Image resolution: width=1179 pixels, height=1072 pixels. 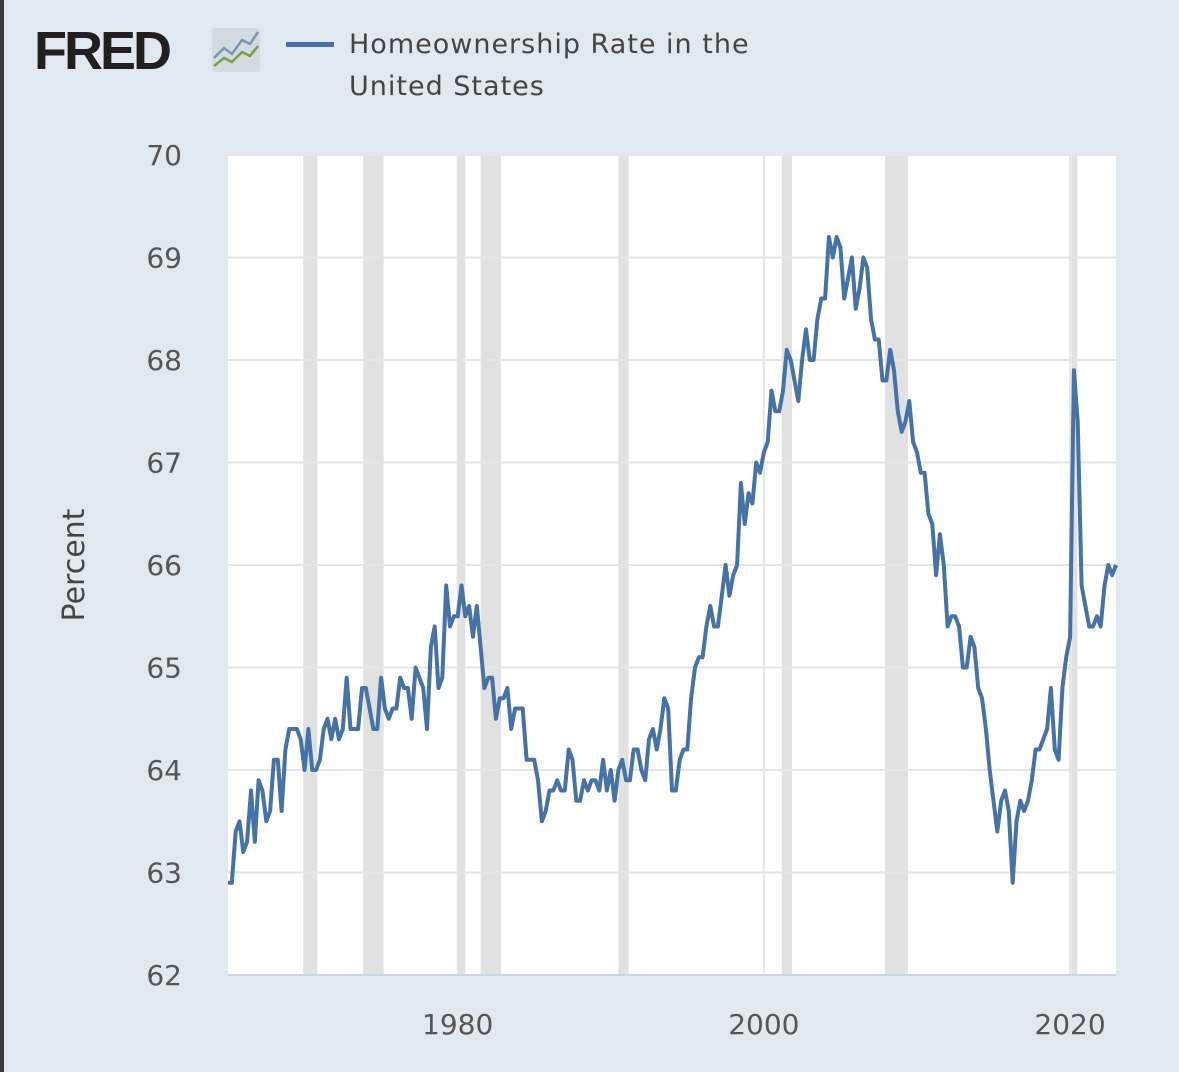 What do you see at coordinates (164, 975) in the screenshot?
I see `y-tick-label: 62` at bounding box center [164, 975].